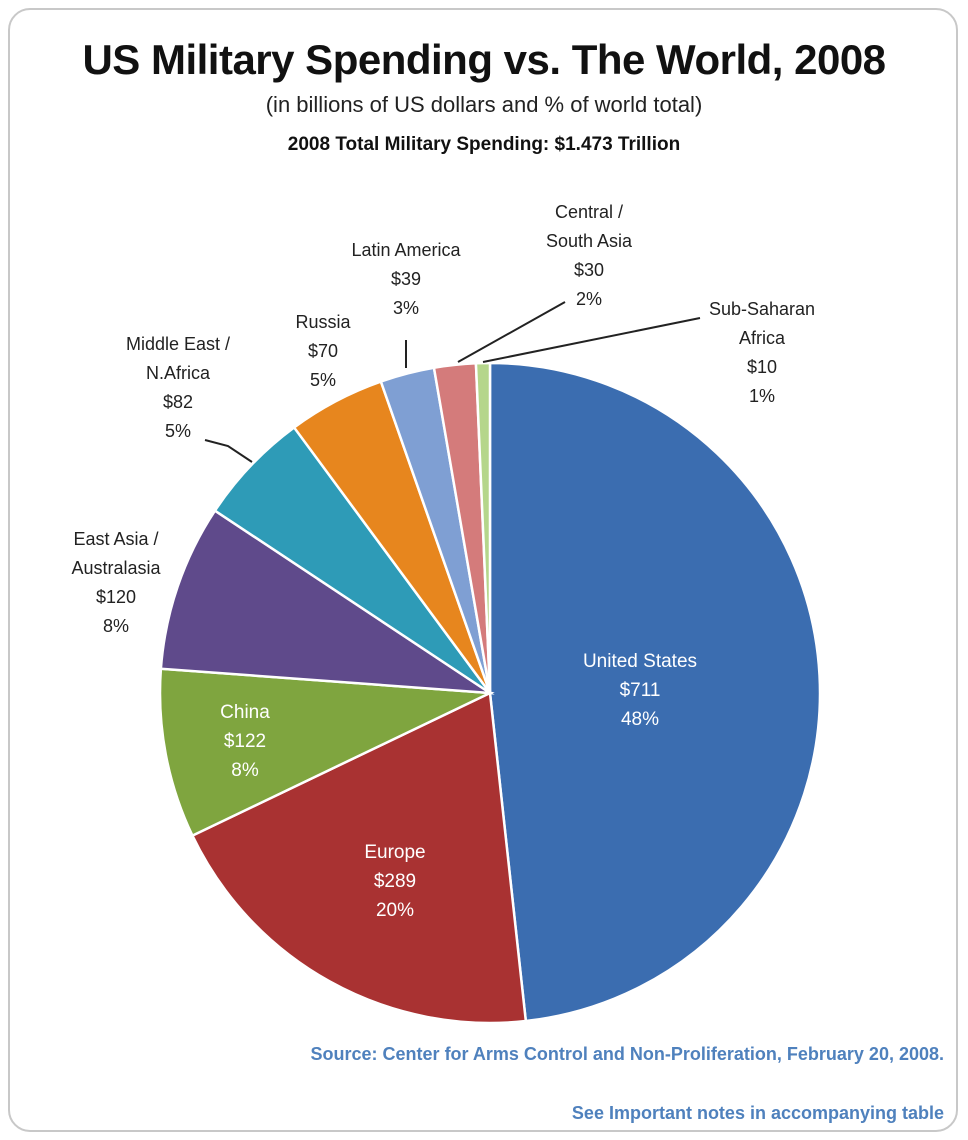  Describe the element at coordinates (178, 387) in the screenshot. I see `slice-label: Middle East / N.Africa $82 5%` at that location.